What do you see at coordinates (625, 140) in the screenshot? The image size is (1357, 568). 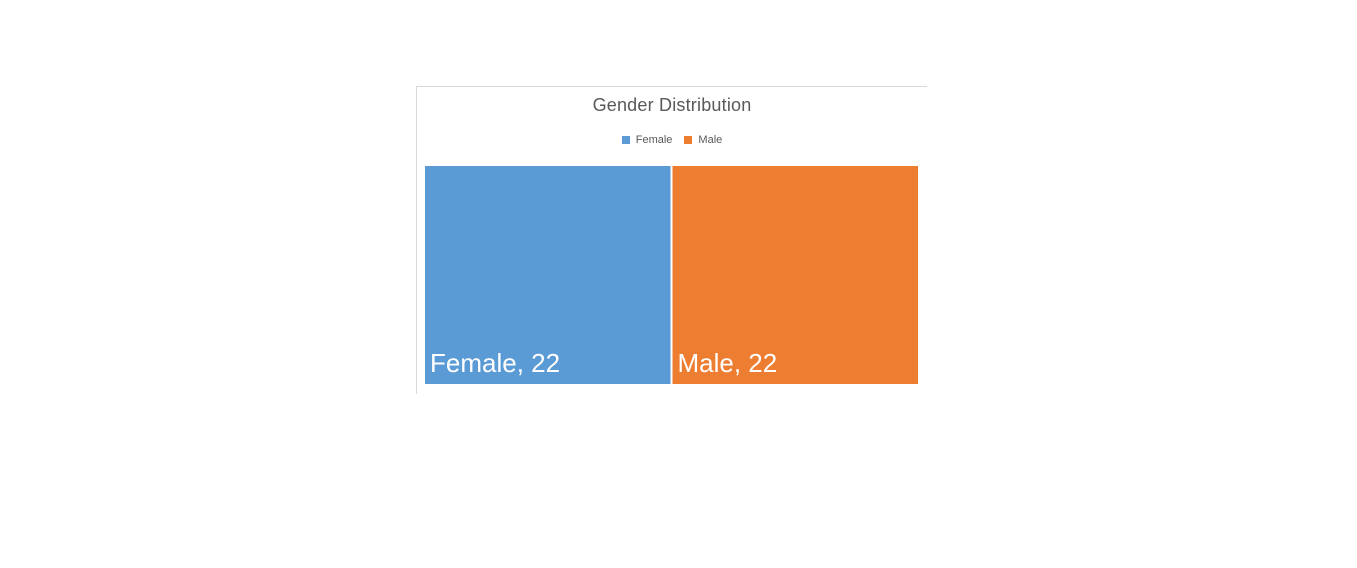 I see `legend-swatch-female` at bounding box center [625, 140].